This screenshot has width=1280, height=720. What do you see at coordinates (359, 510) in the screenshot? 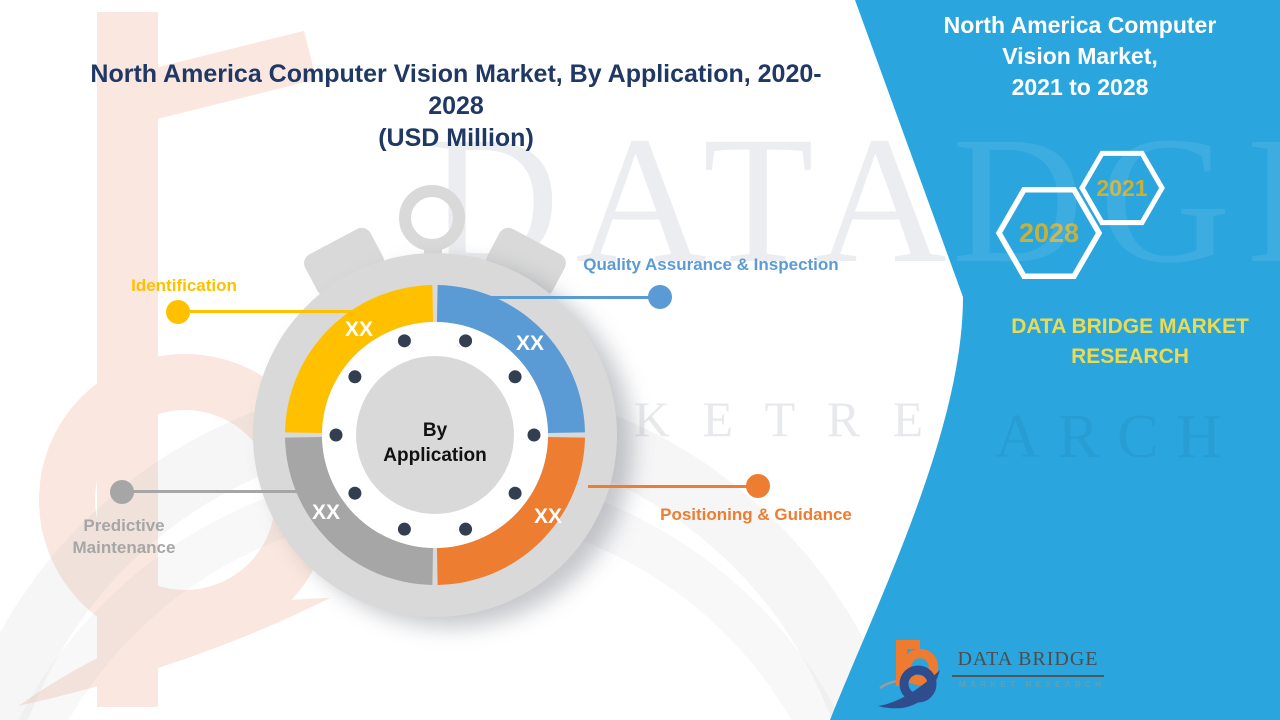
I see `segment-predictive-maintenance` at bounding box center [359, 510].